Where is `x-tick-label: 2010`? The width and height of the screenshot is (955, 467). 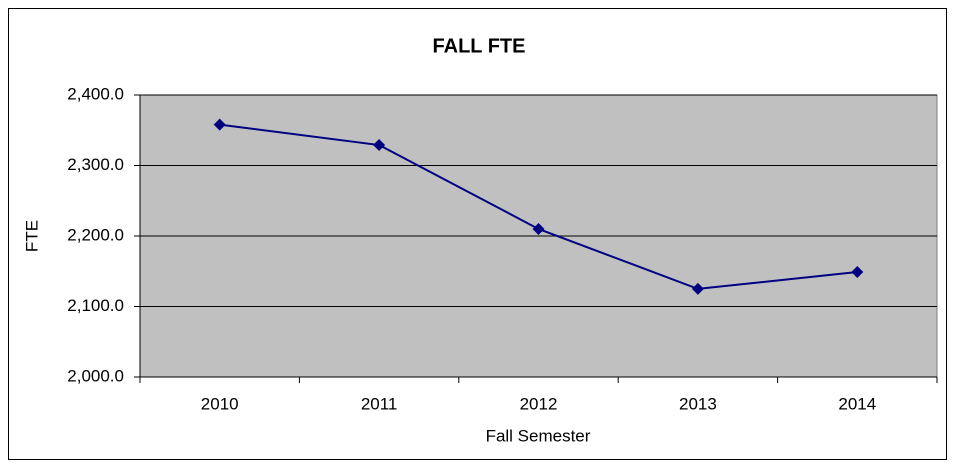 x-tick-label: 2010 is located at coordinates (220, 403).